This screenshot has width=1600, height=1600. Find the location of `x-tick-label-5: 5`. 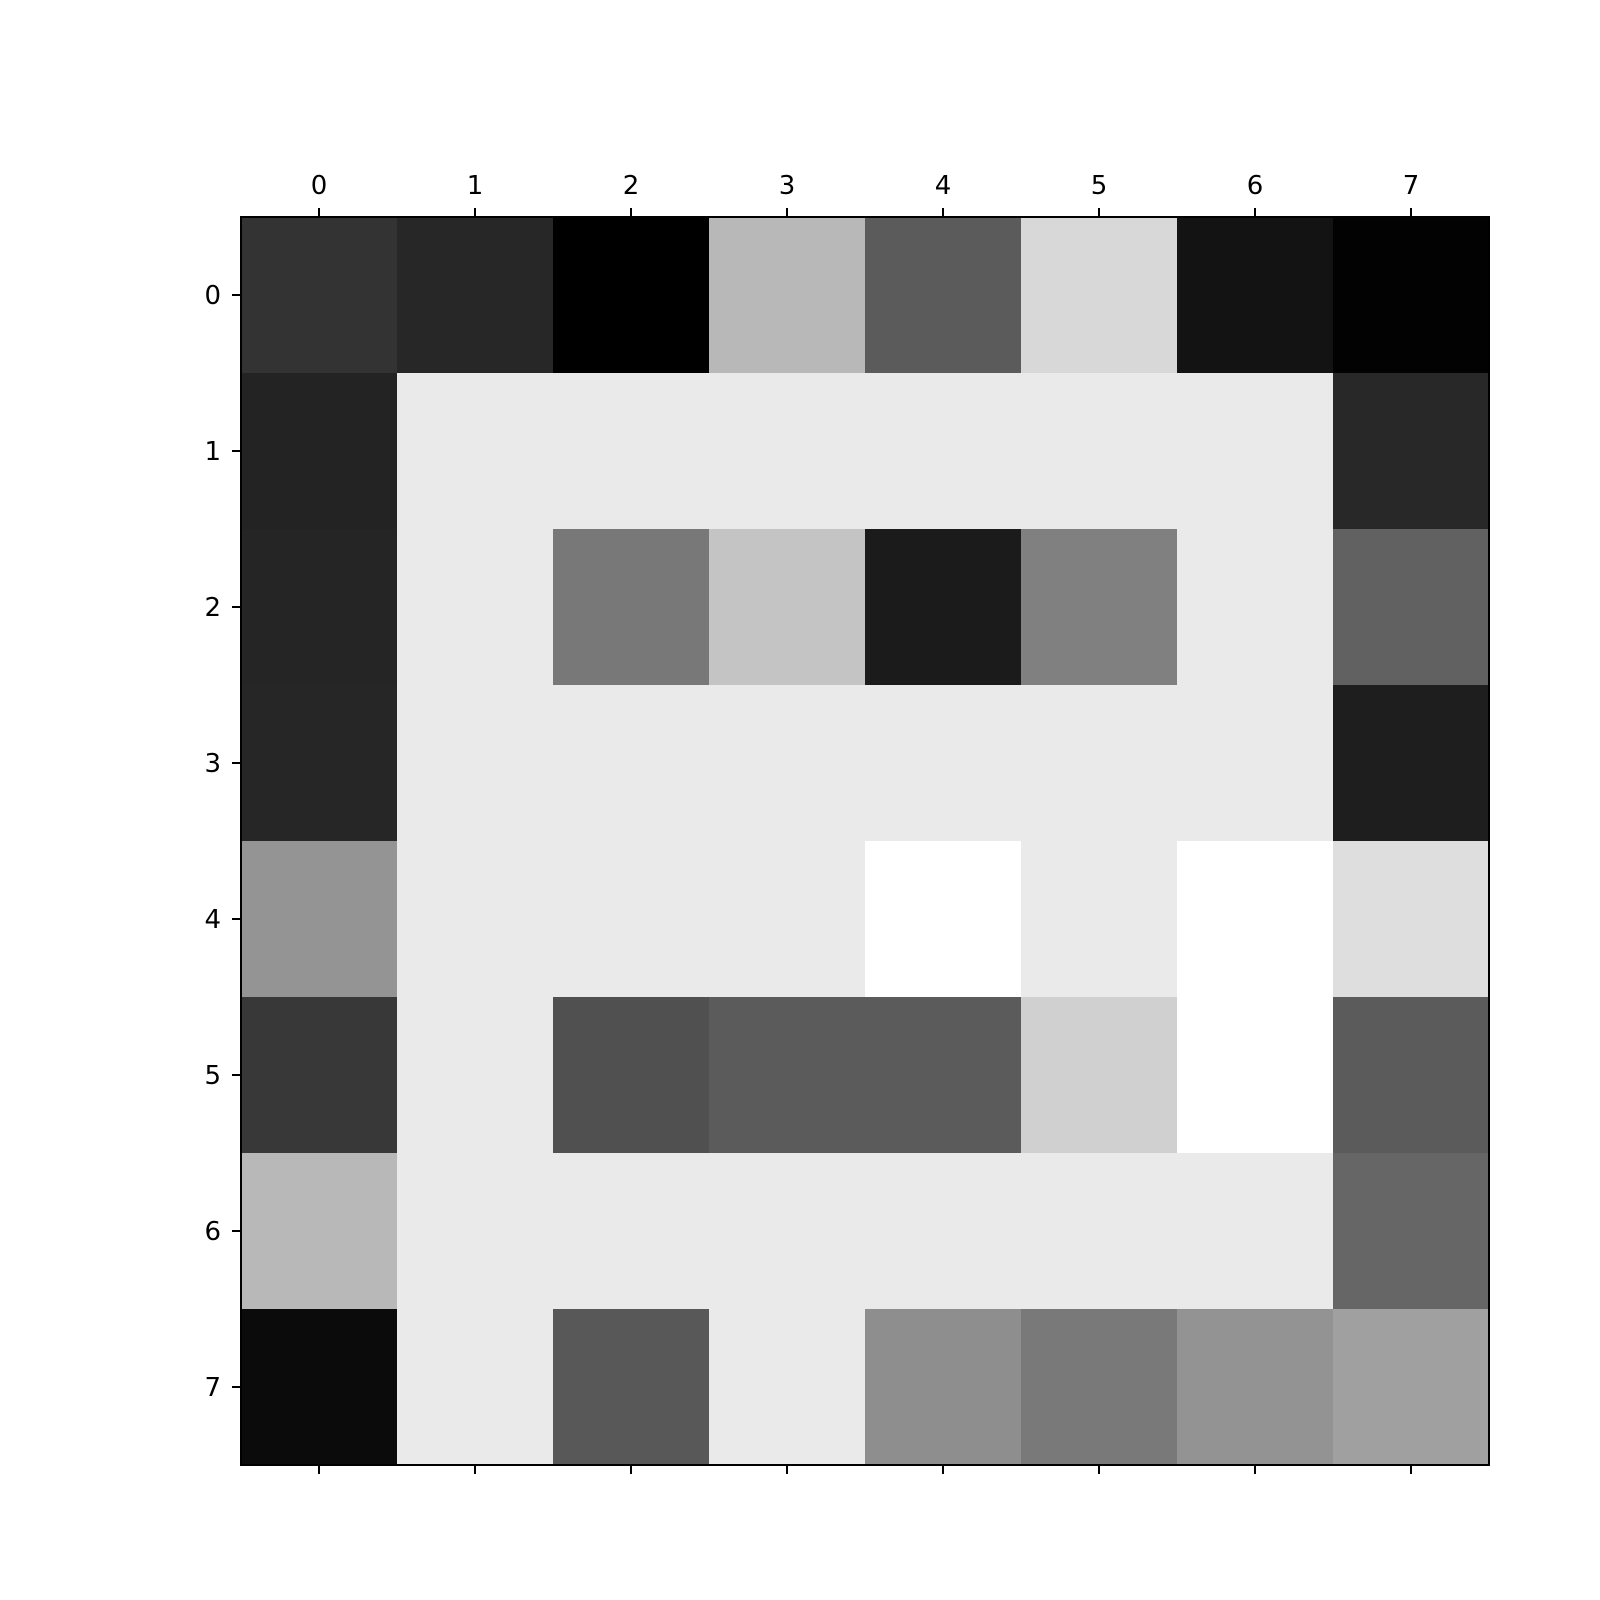

x-tick-label-5: 5 is located at coordinates (1099, 186).